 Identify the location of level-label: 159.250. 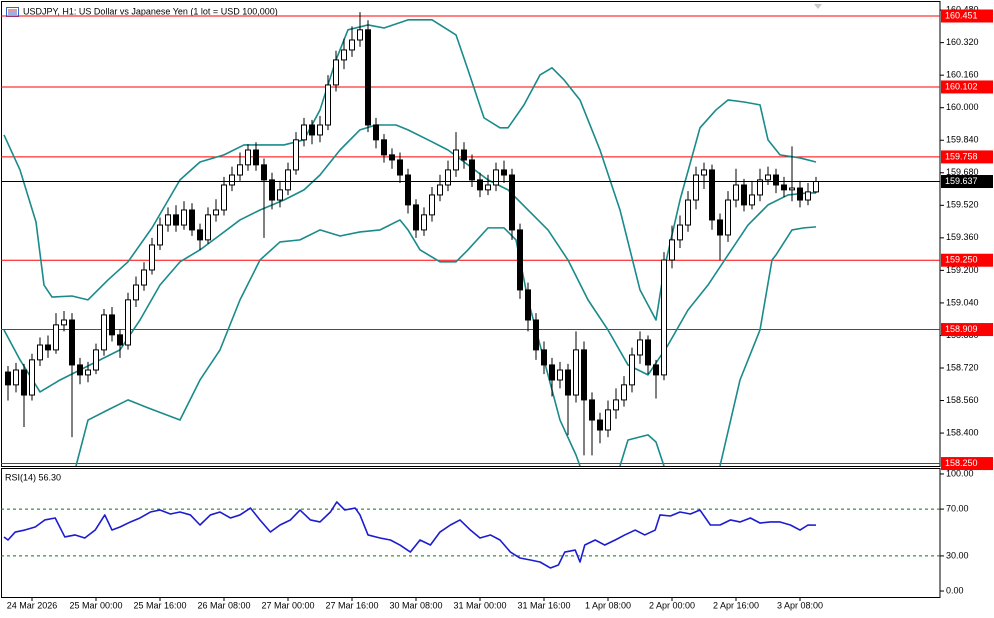
(961, 260).